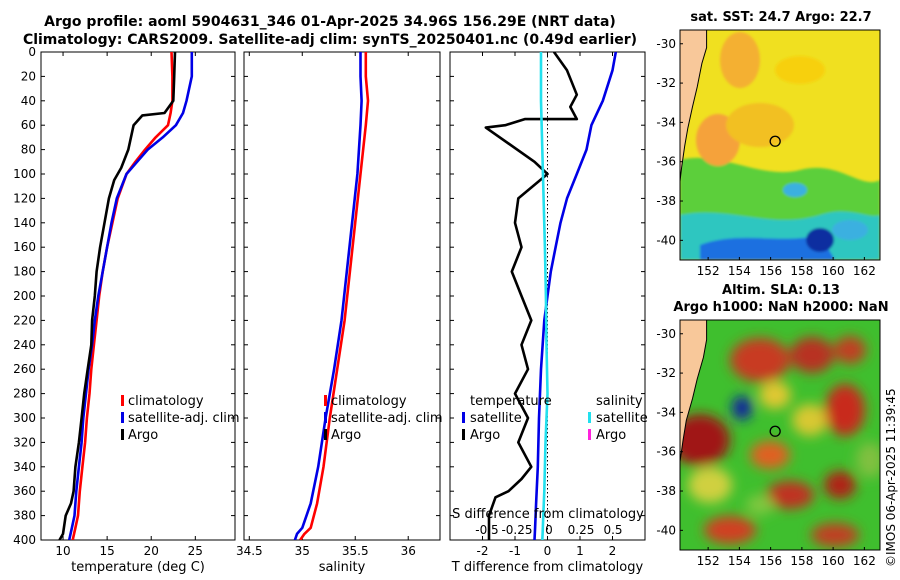 This screenshot has height=580, width=900. Describe the element at coordinates (619, 401) in the screenshot. I see `legend-title-salinity: salinity` at that location.